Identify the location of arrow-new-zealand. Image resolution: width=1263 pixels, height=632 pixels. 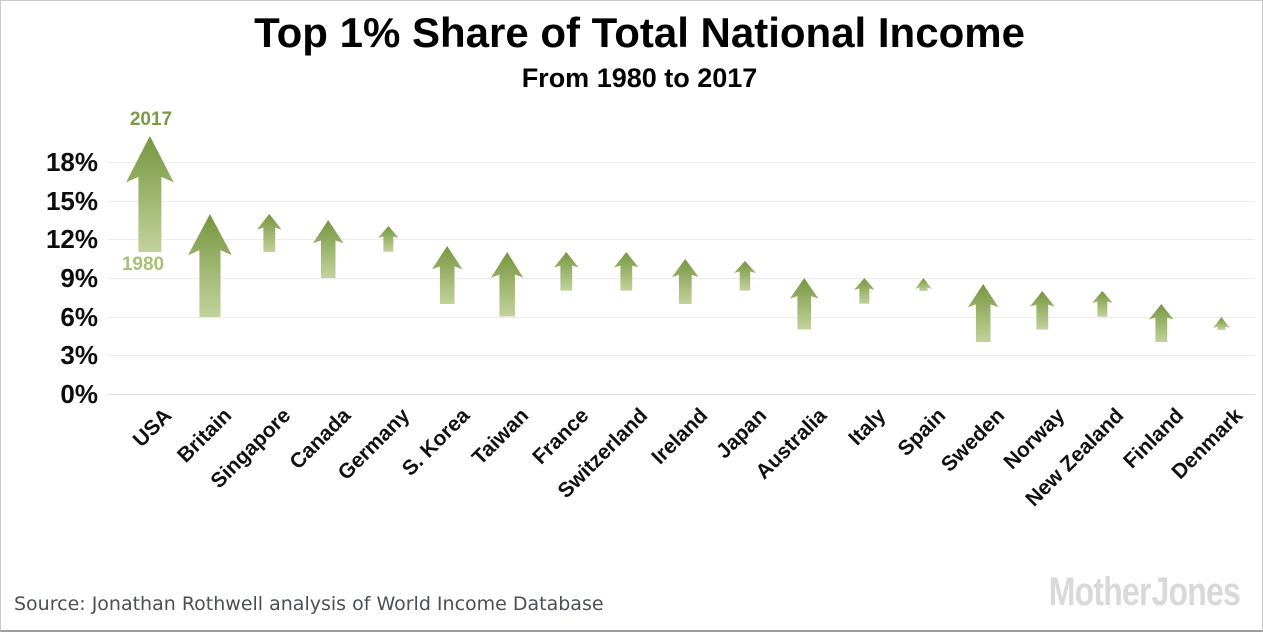
(1102, 303).